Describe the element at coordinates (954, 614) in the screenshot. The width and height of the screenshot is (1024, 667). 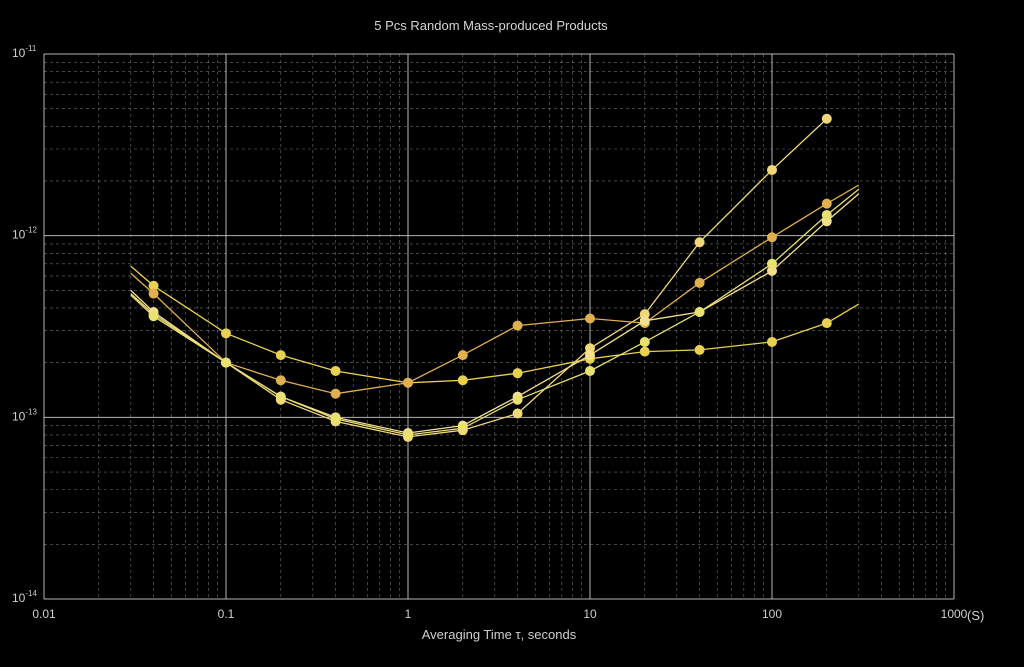
I see `x-tick-label: 1000` at that location.